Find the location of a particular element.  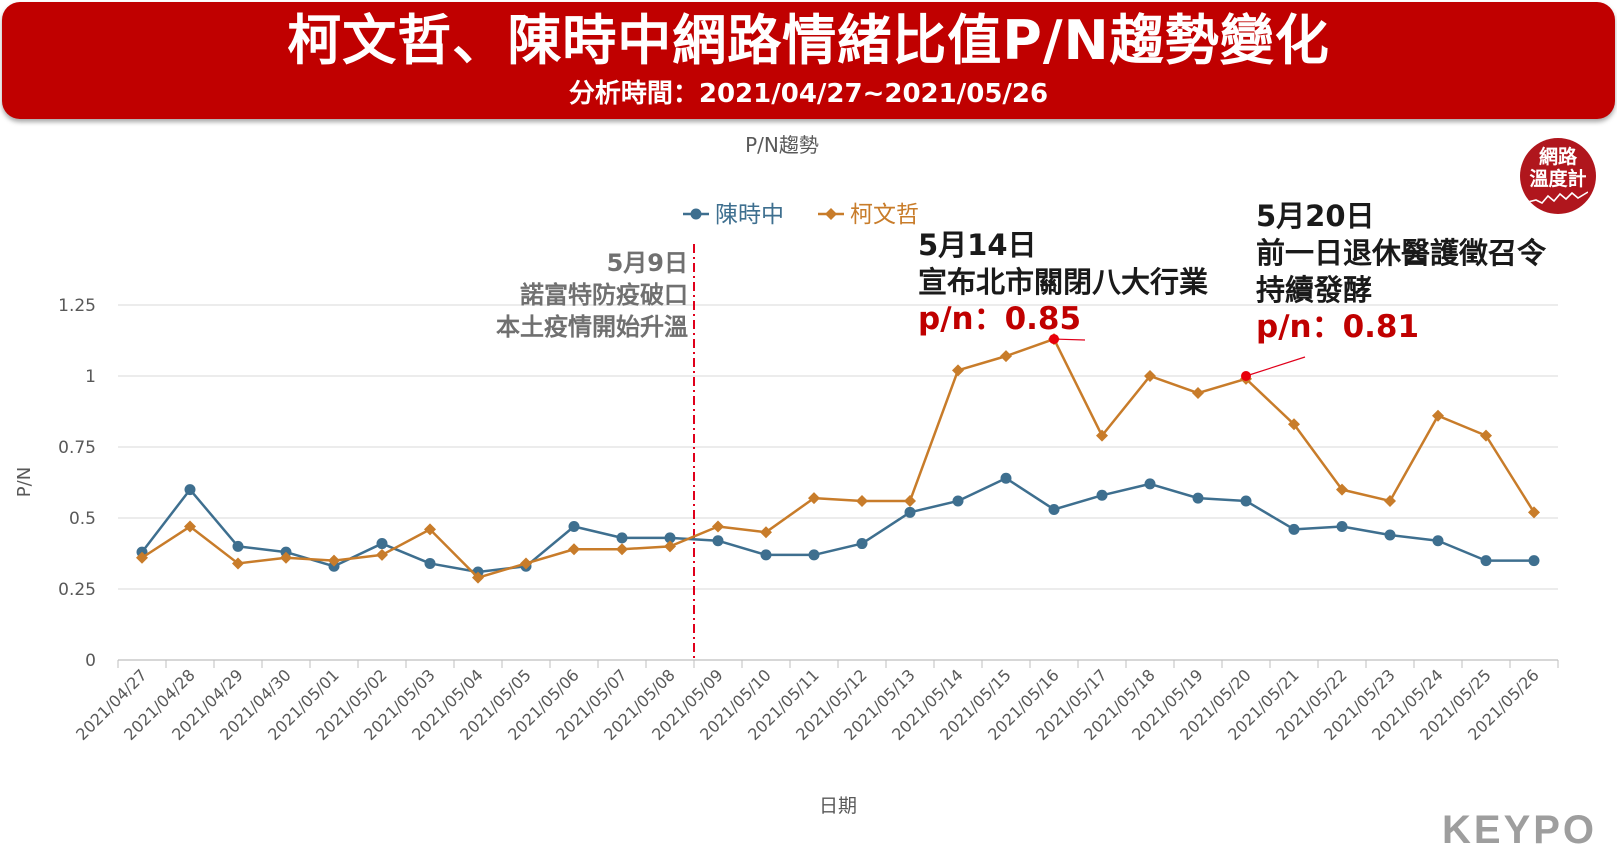

x-axis-title: 日期 is located at coordinates (838, 806).